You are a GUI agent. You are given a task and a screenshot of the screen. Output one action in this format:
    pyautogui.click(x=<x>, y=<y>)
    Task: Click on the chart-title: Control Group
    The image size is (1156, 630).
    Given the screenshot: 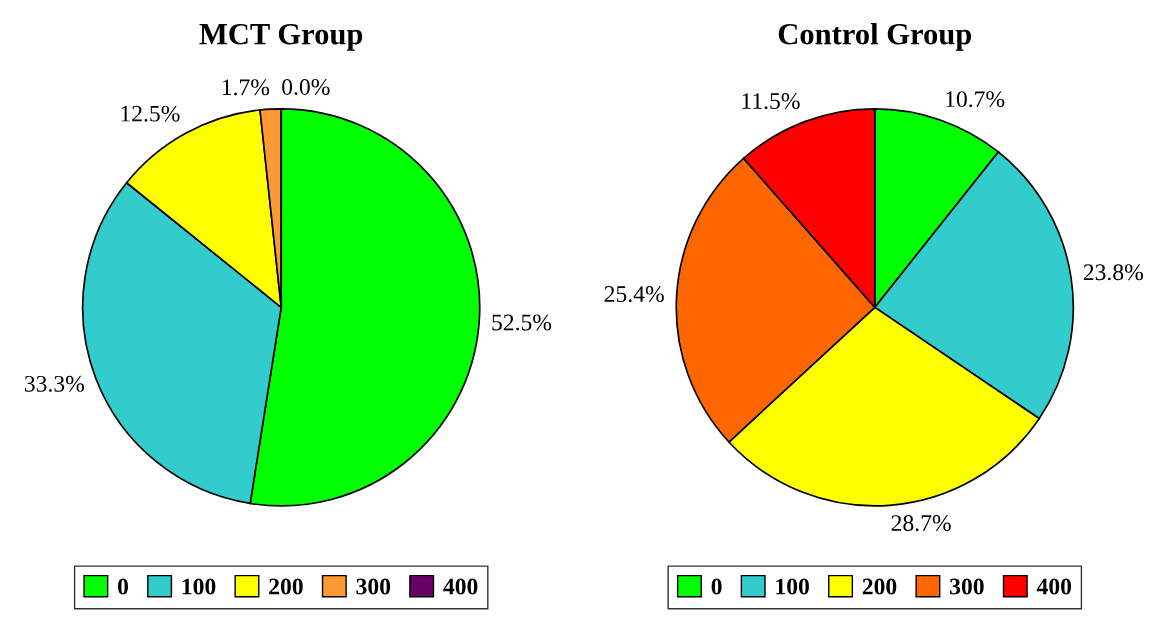 What is the action you would take?
    pyautogui.click(x=875, y=36)
    